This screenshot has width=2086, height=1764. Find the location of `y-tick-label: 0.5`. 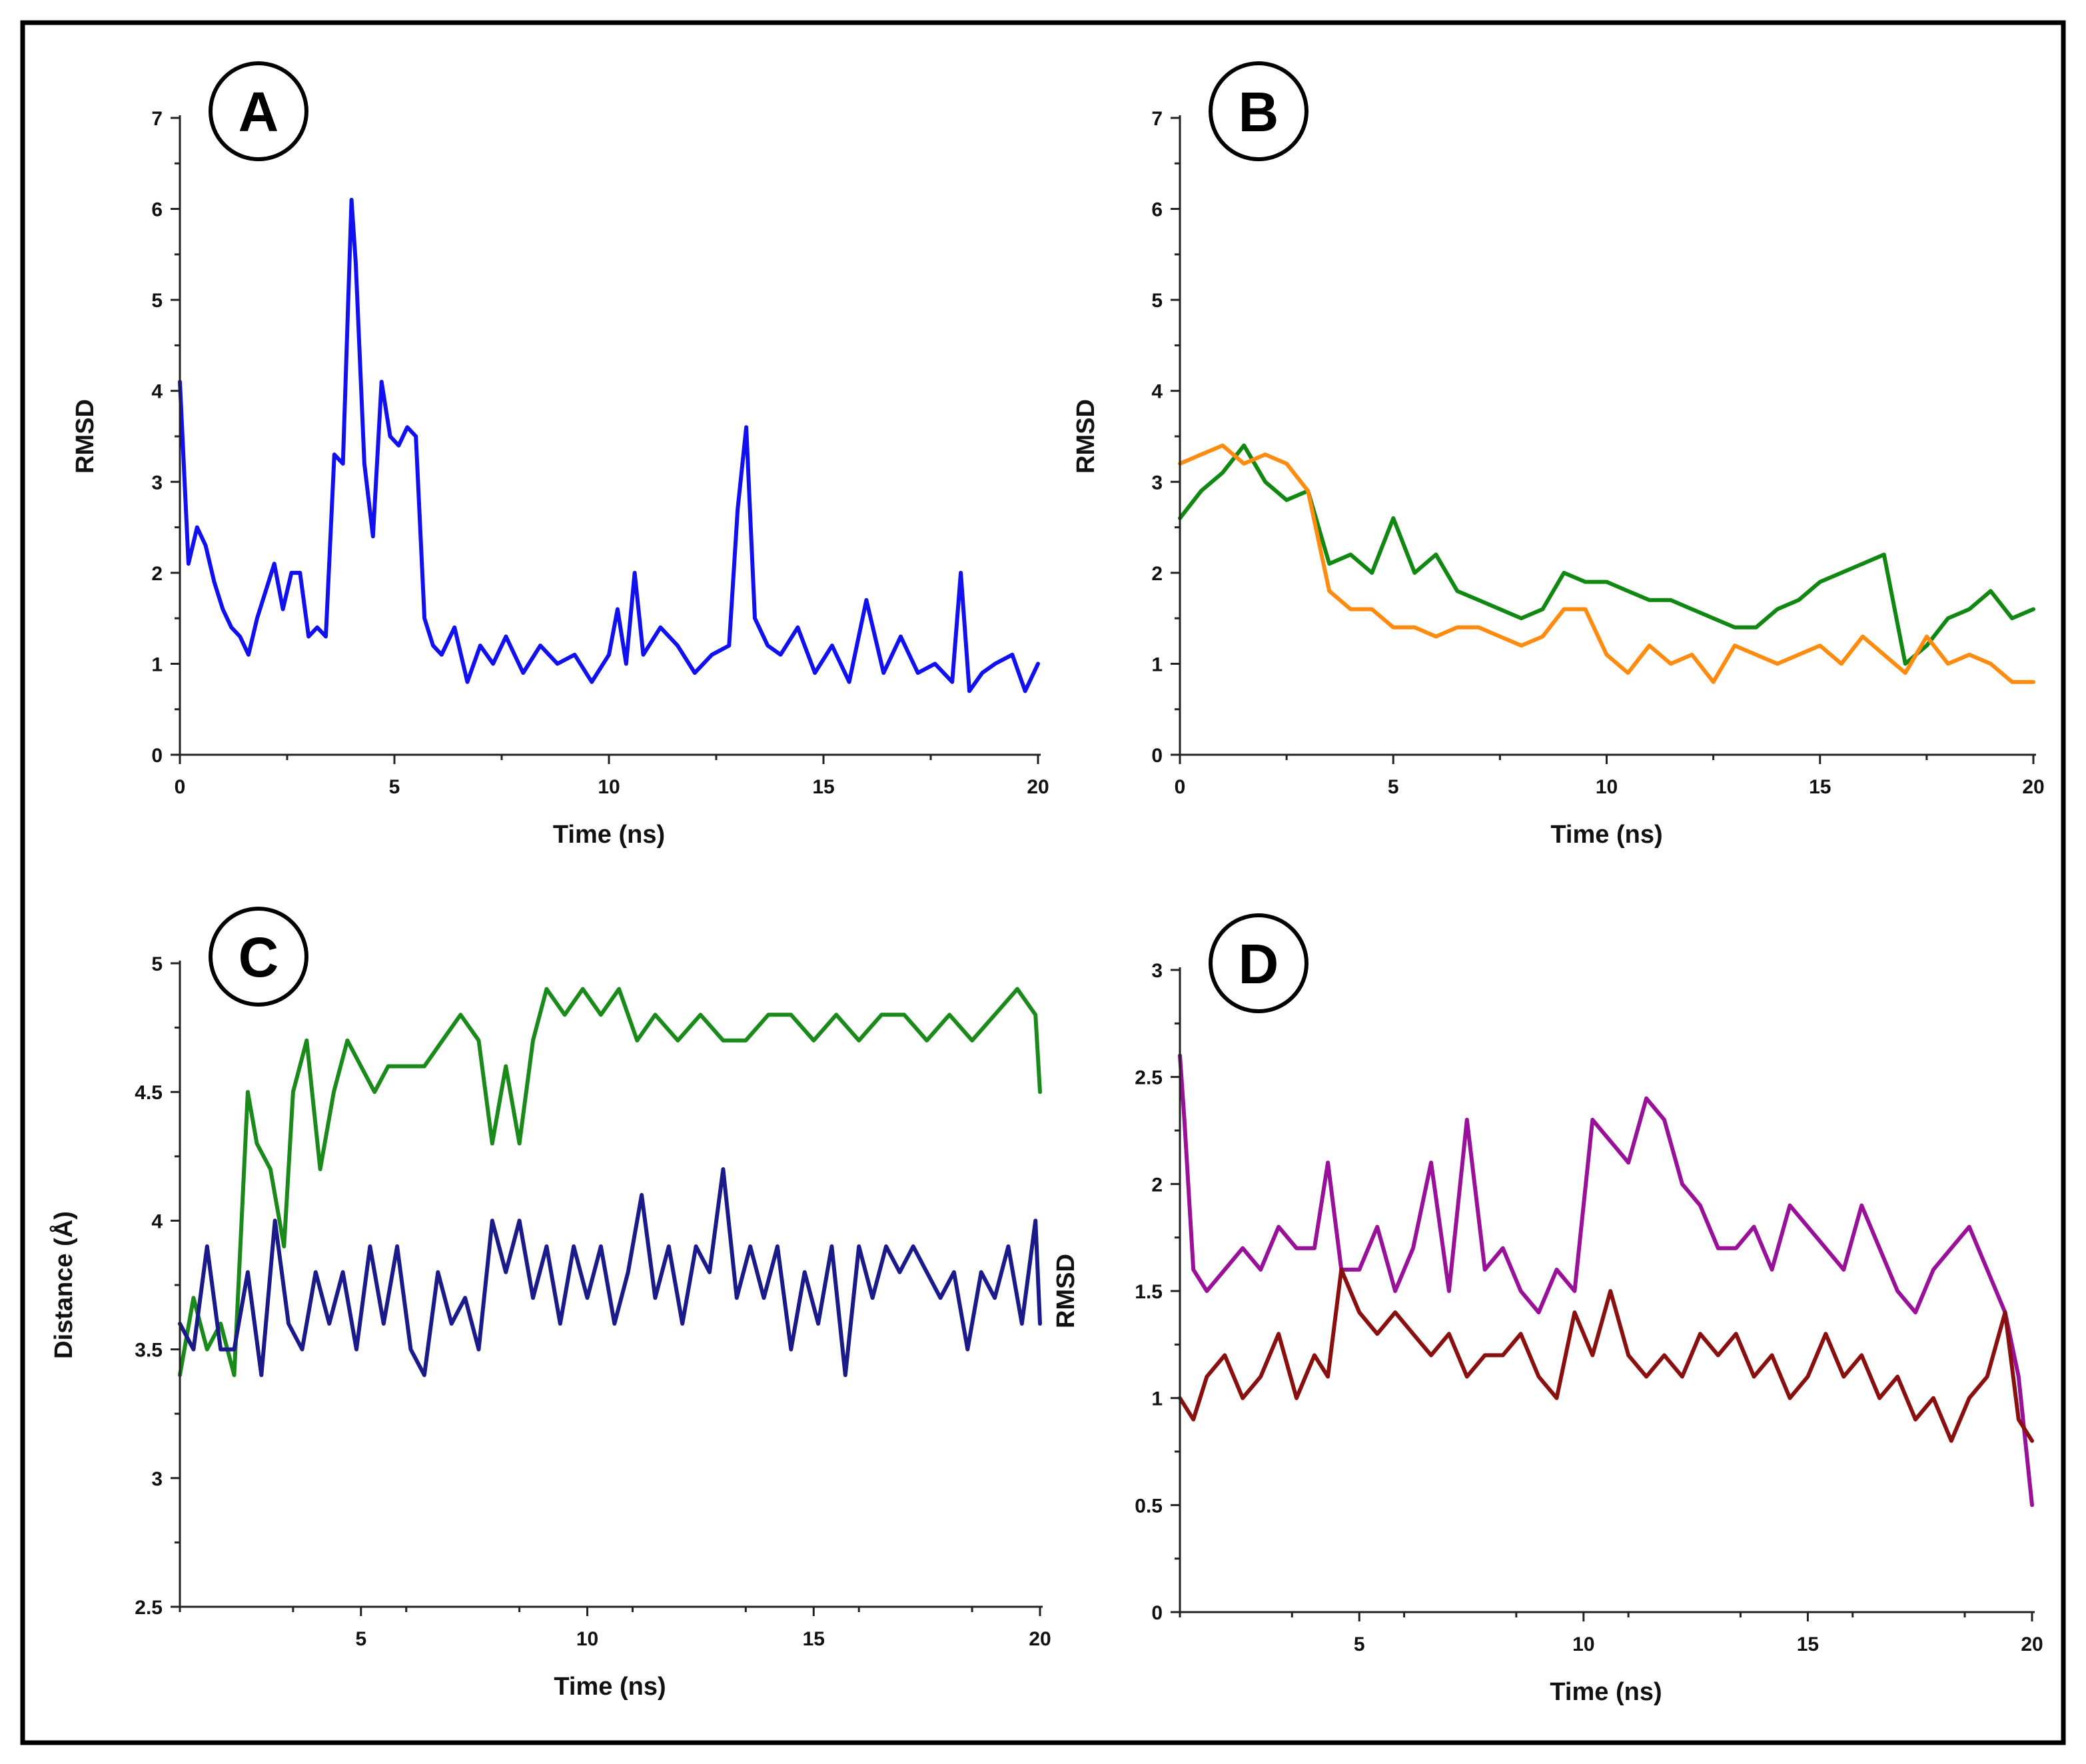

y-tick-label: 0.5 is located at coordinates (1149, 1506).